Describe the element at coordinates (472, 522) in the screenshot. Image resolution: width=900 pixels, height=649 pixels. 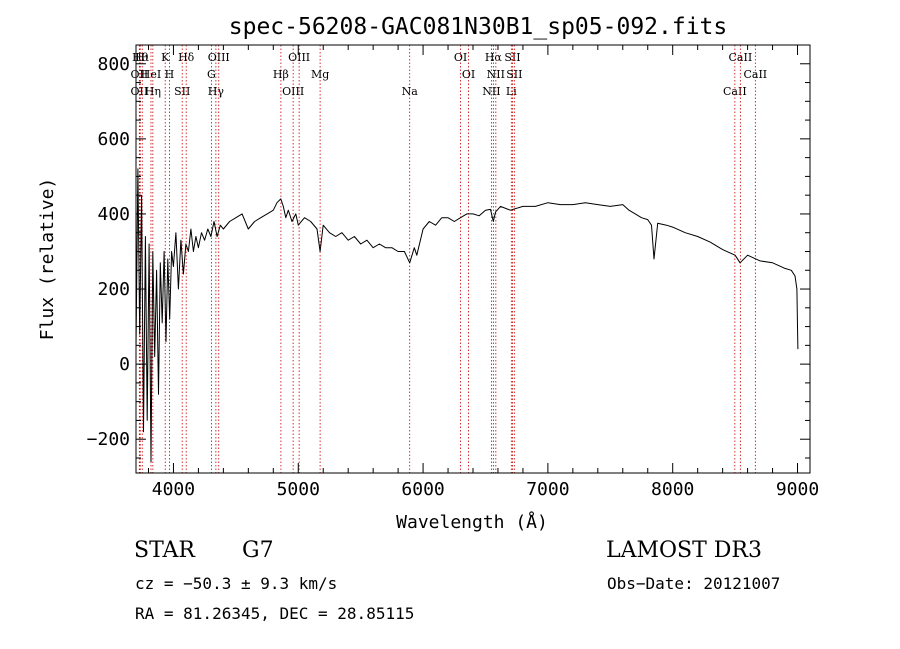
I see `x-axis-label: Wavelength (Å)` at that location.